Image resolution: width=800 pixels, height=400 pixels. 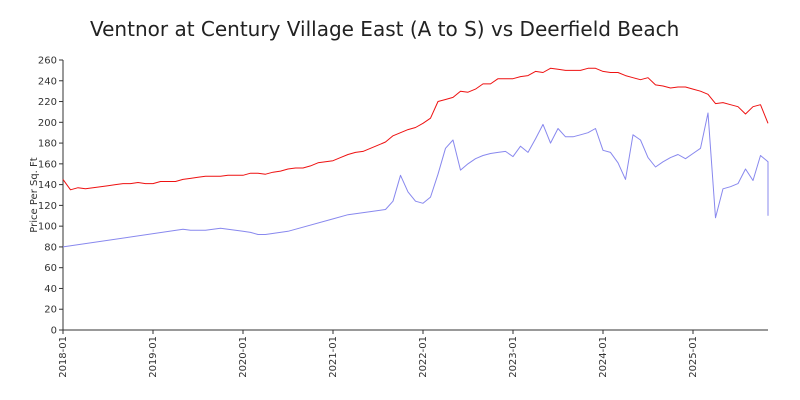 I want to click on y-tick-label: 20, so click(x=50, y=310).